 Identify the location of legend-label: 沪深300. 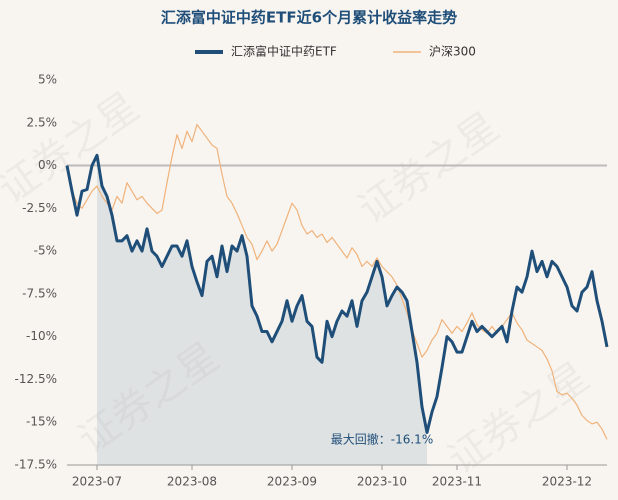
(452, 52).